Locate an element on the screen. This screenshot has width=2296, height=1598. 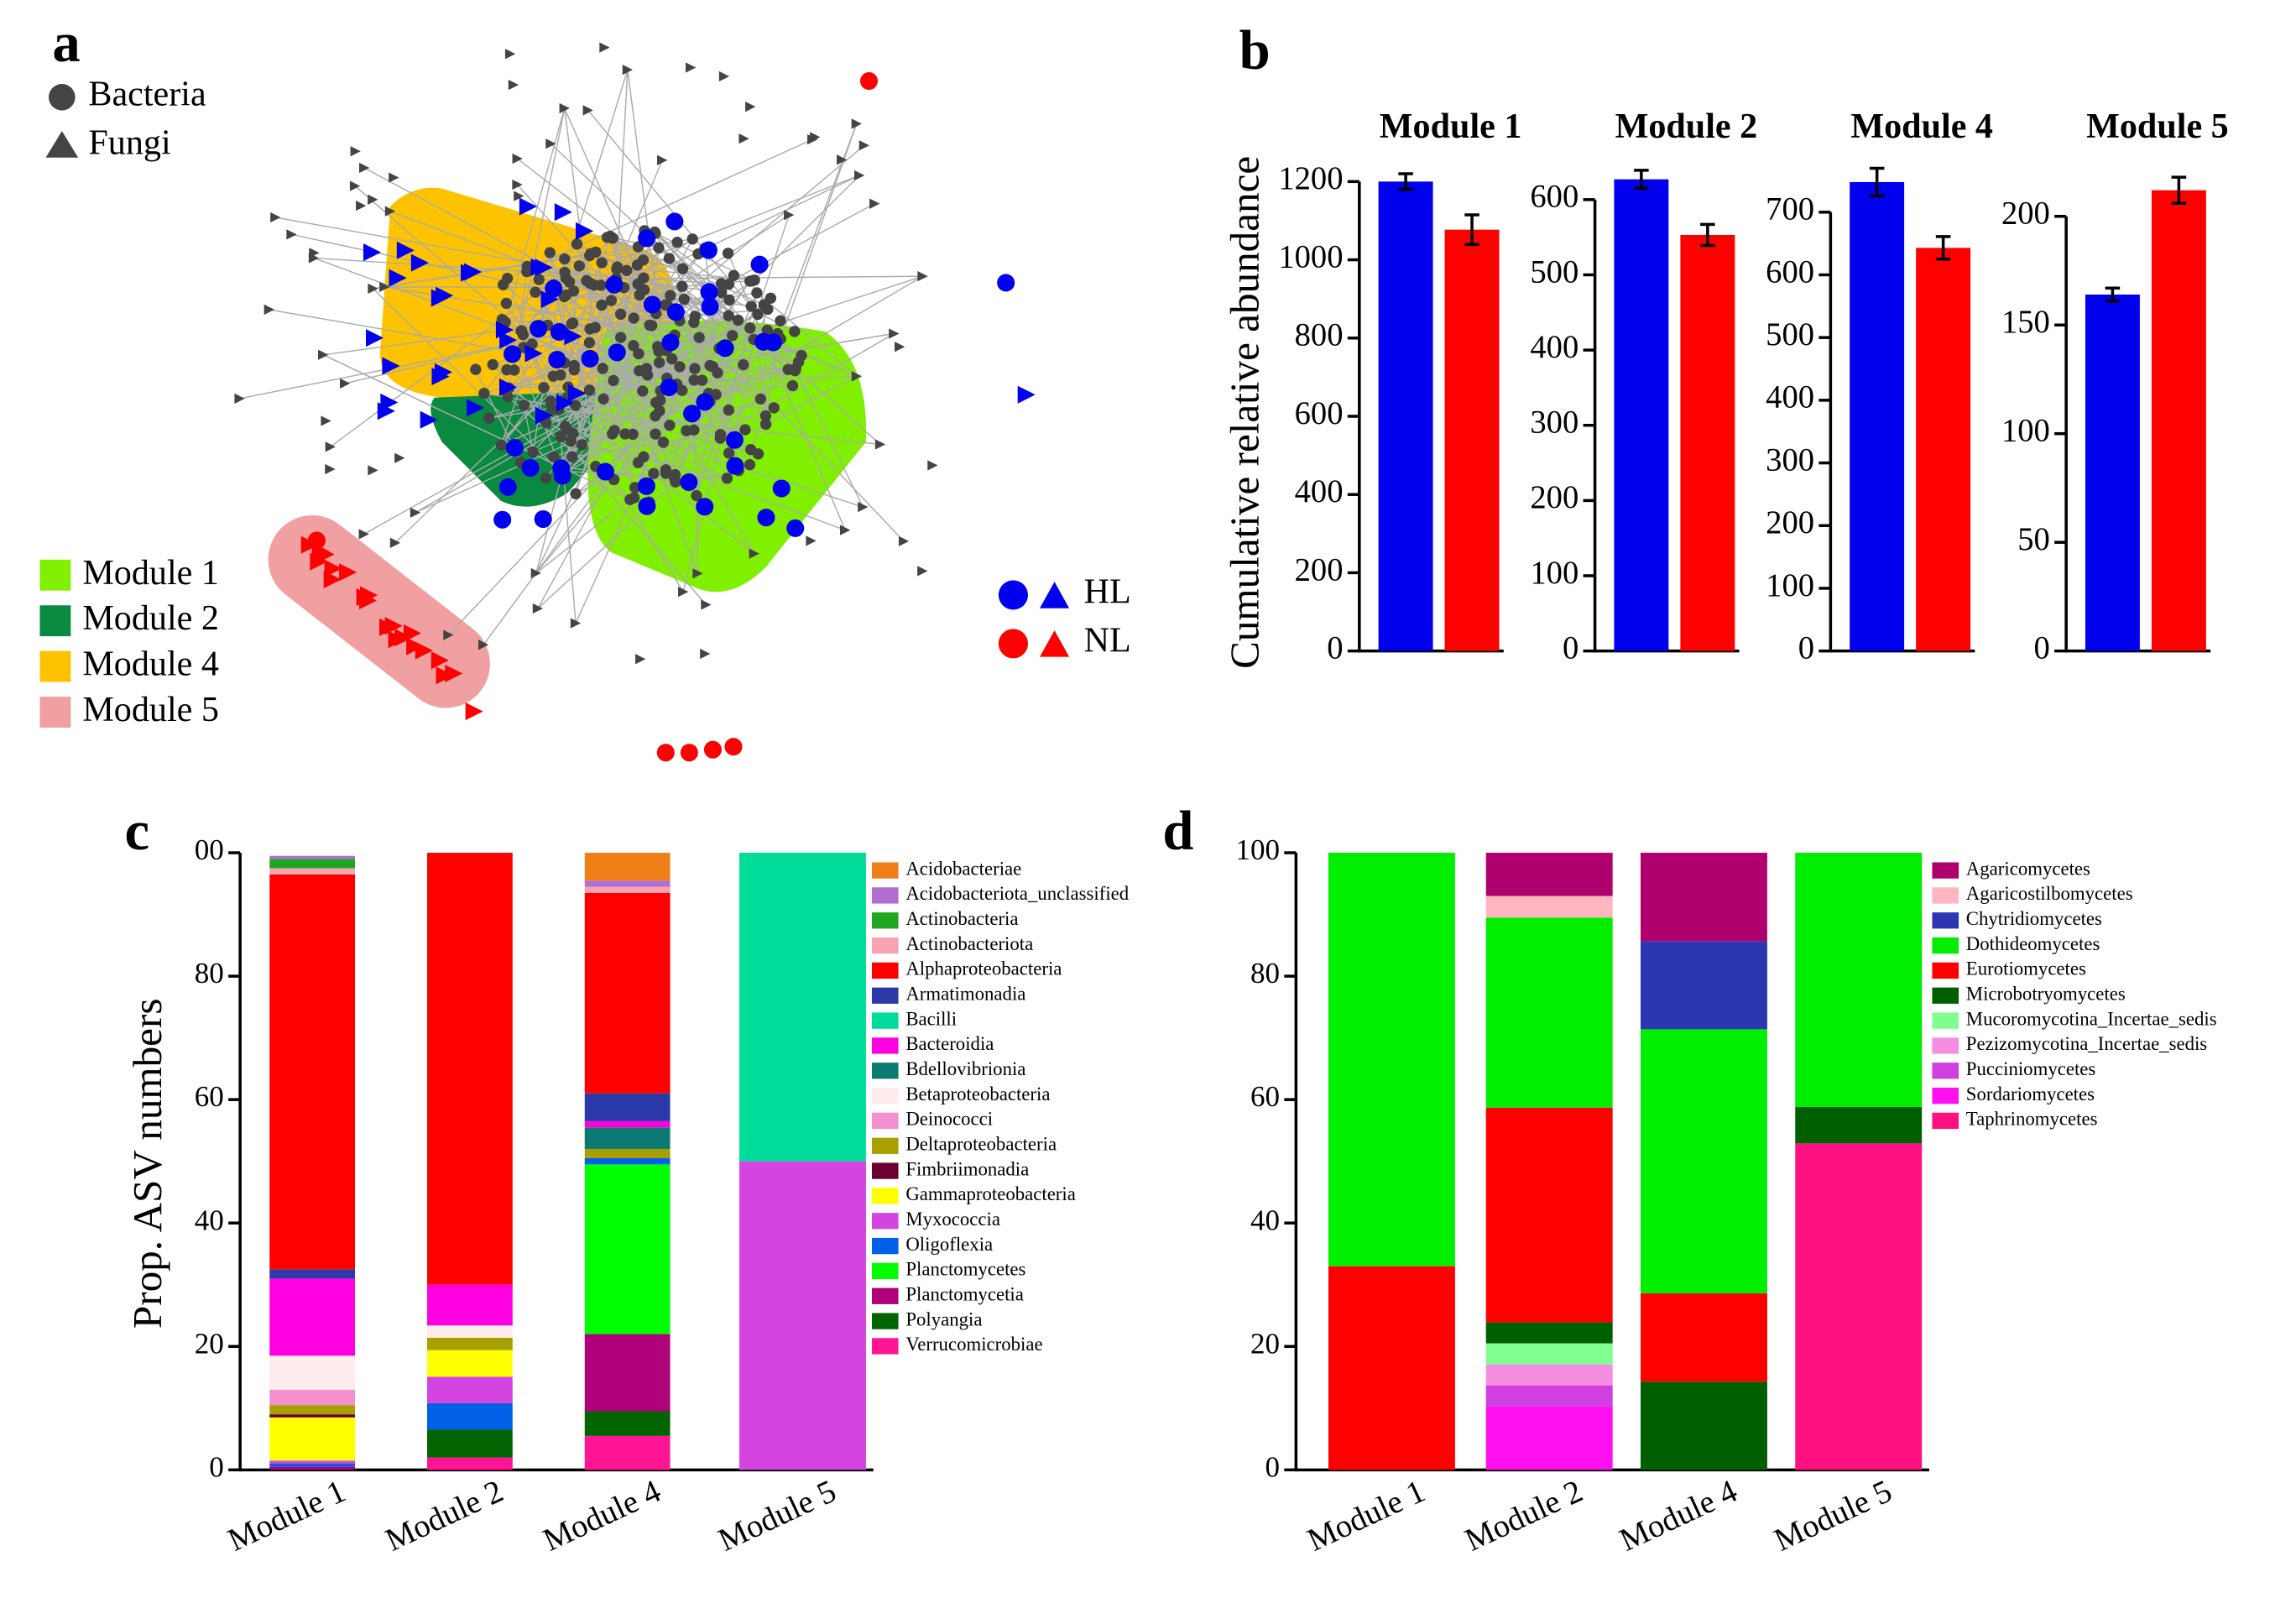
y-tick-label: 40 is located at coordinates (209, 1220).